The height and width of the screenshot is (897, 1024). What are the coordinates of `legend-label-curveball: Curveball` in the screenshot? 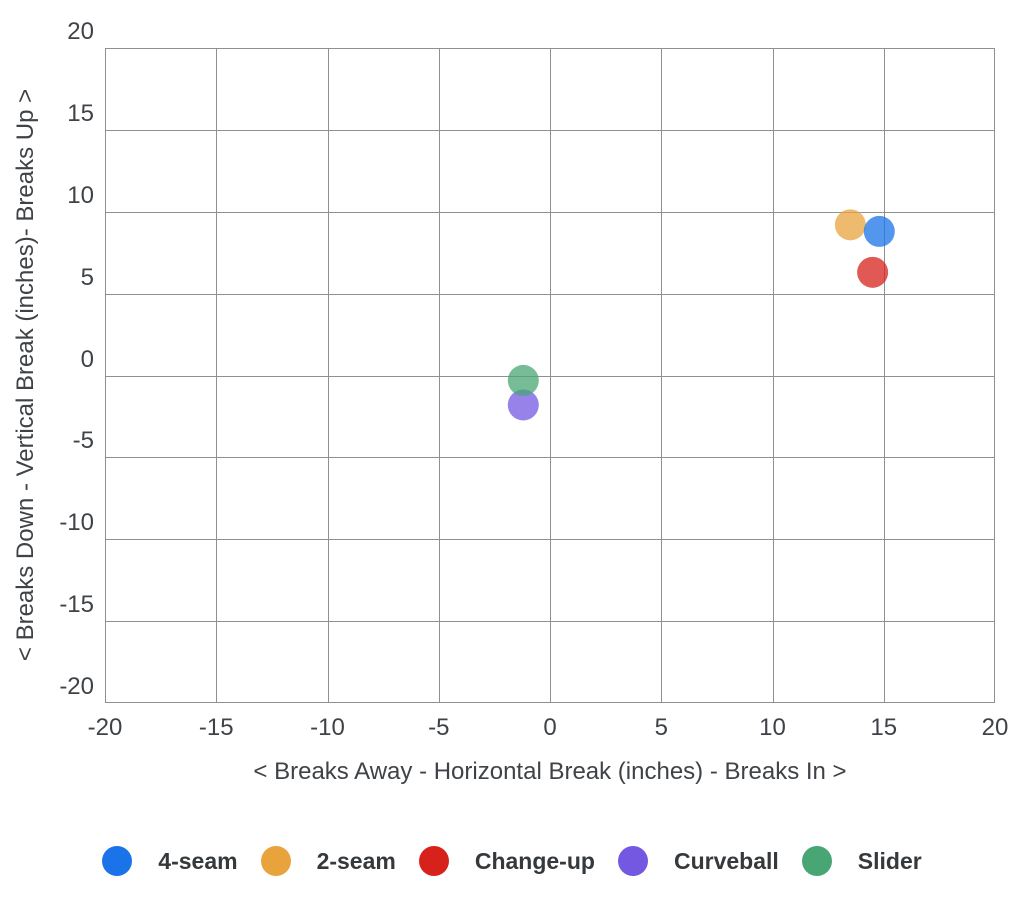 It's located at (726, 860).